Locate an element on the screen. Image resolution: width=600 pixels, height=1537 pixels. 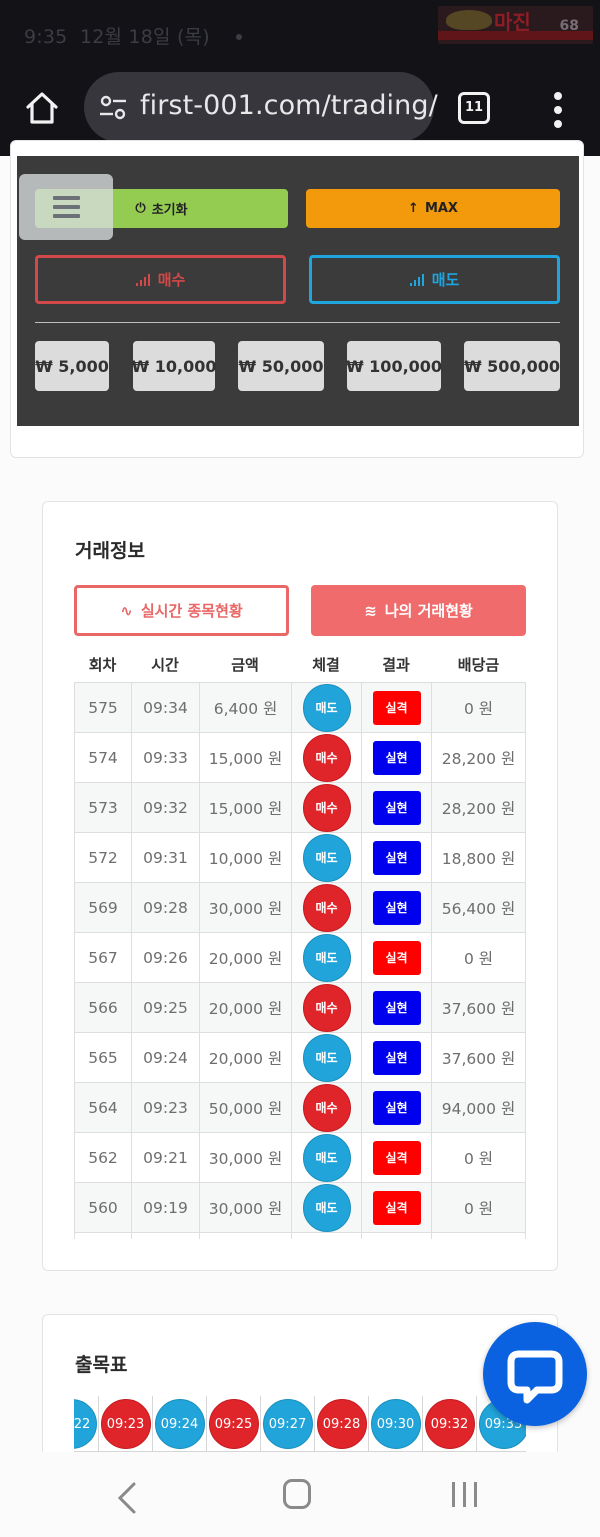
max-button: ↑ MAX is located at coordinates (433, 208).